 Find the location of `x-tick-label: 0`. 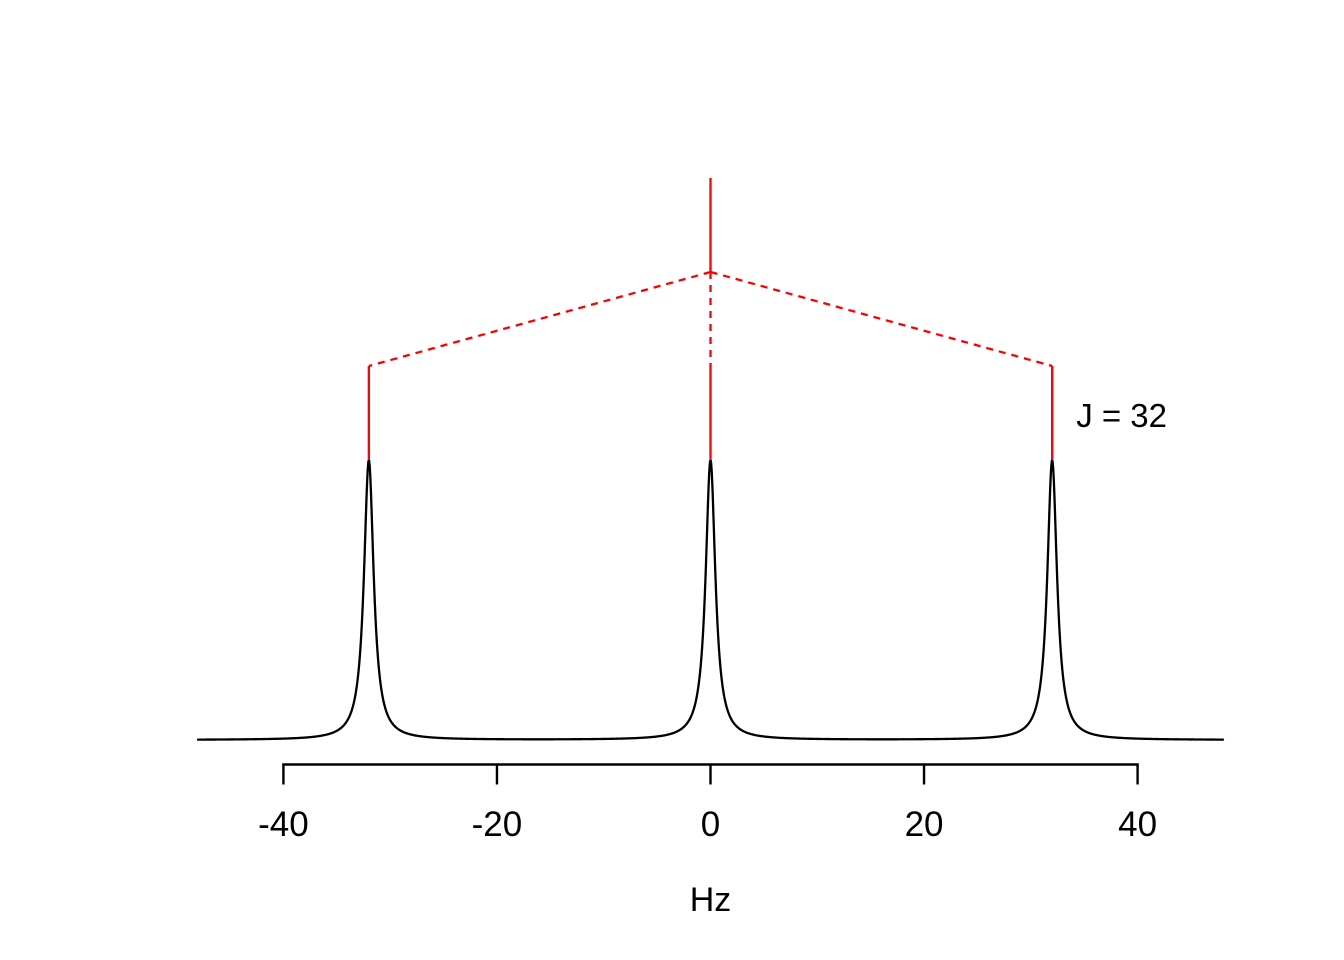

x-tick-label: 0 is located at coordinates (710, 824).